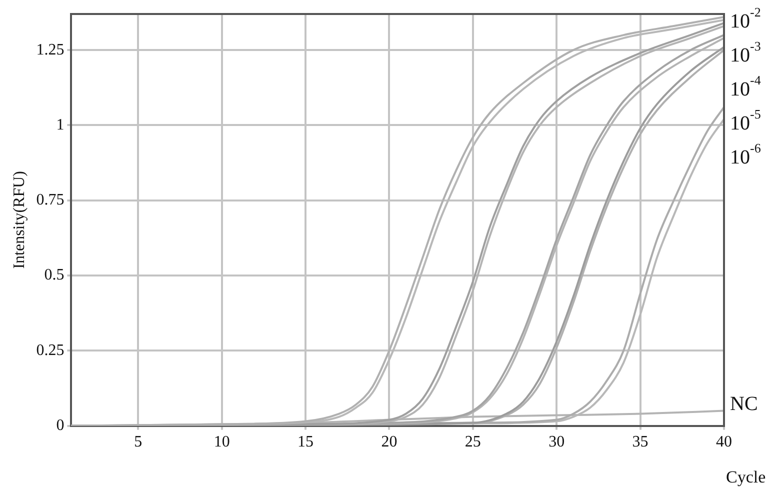  Describe the element at coordinates (306, 442) in the screenshot. I see `x-tick-label: 15` at that location.